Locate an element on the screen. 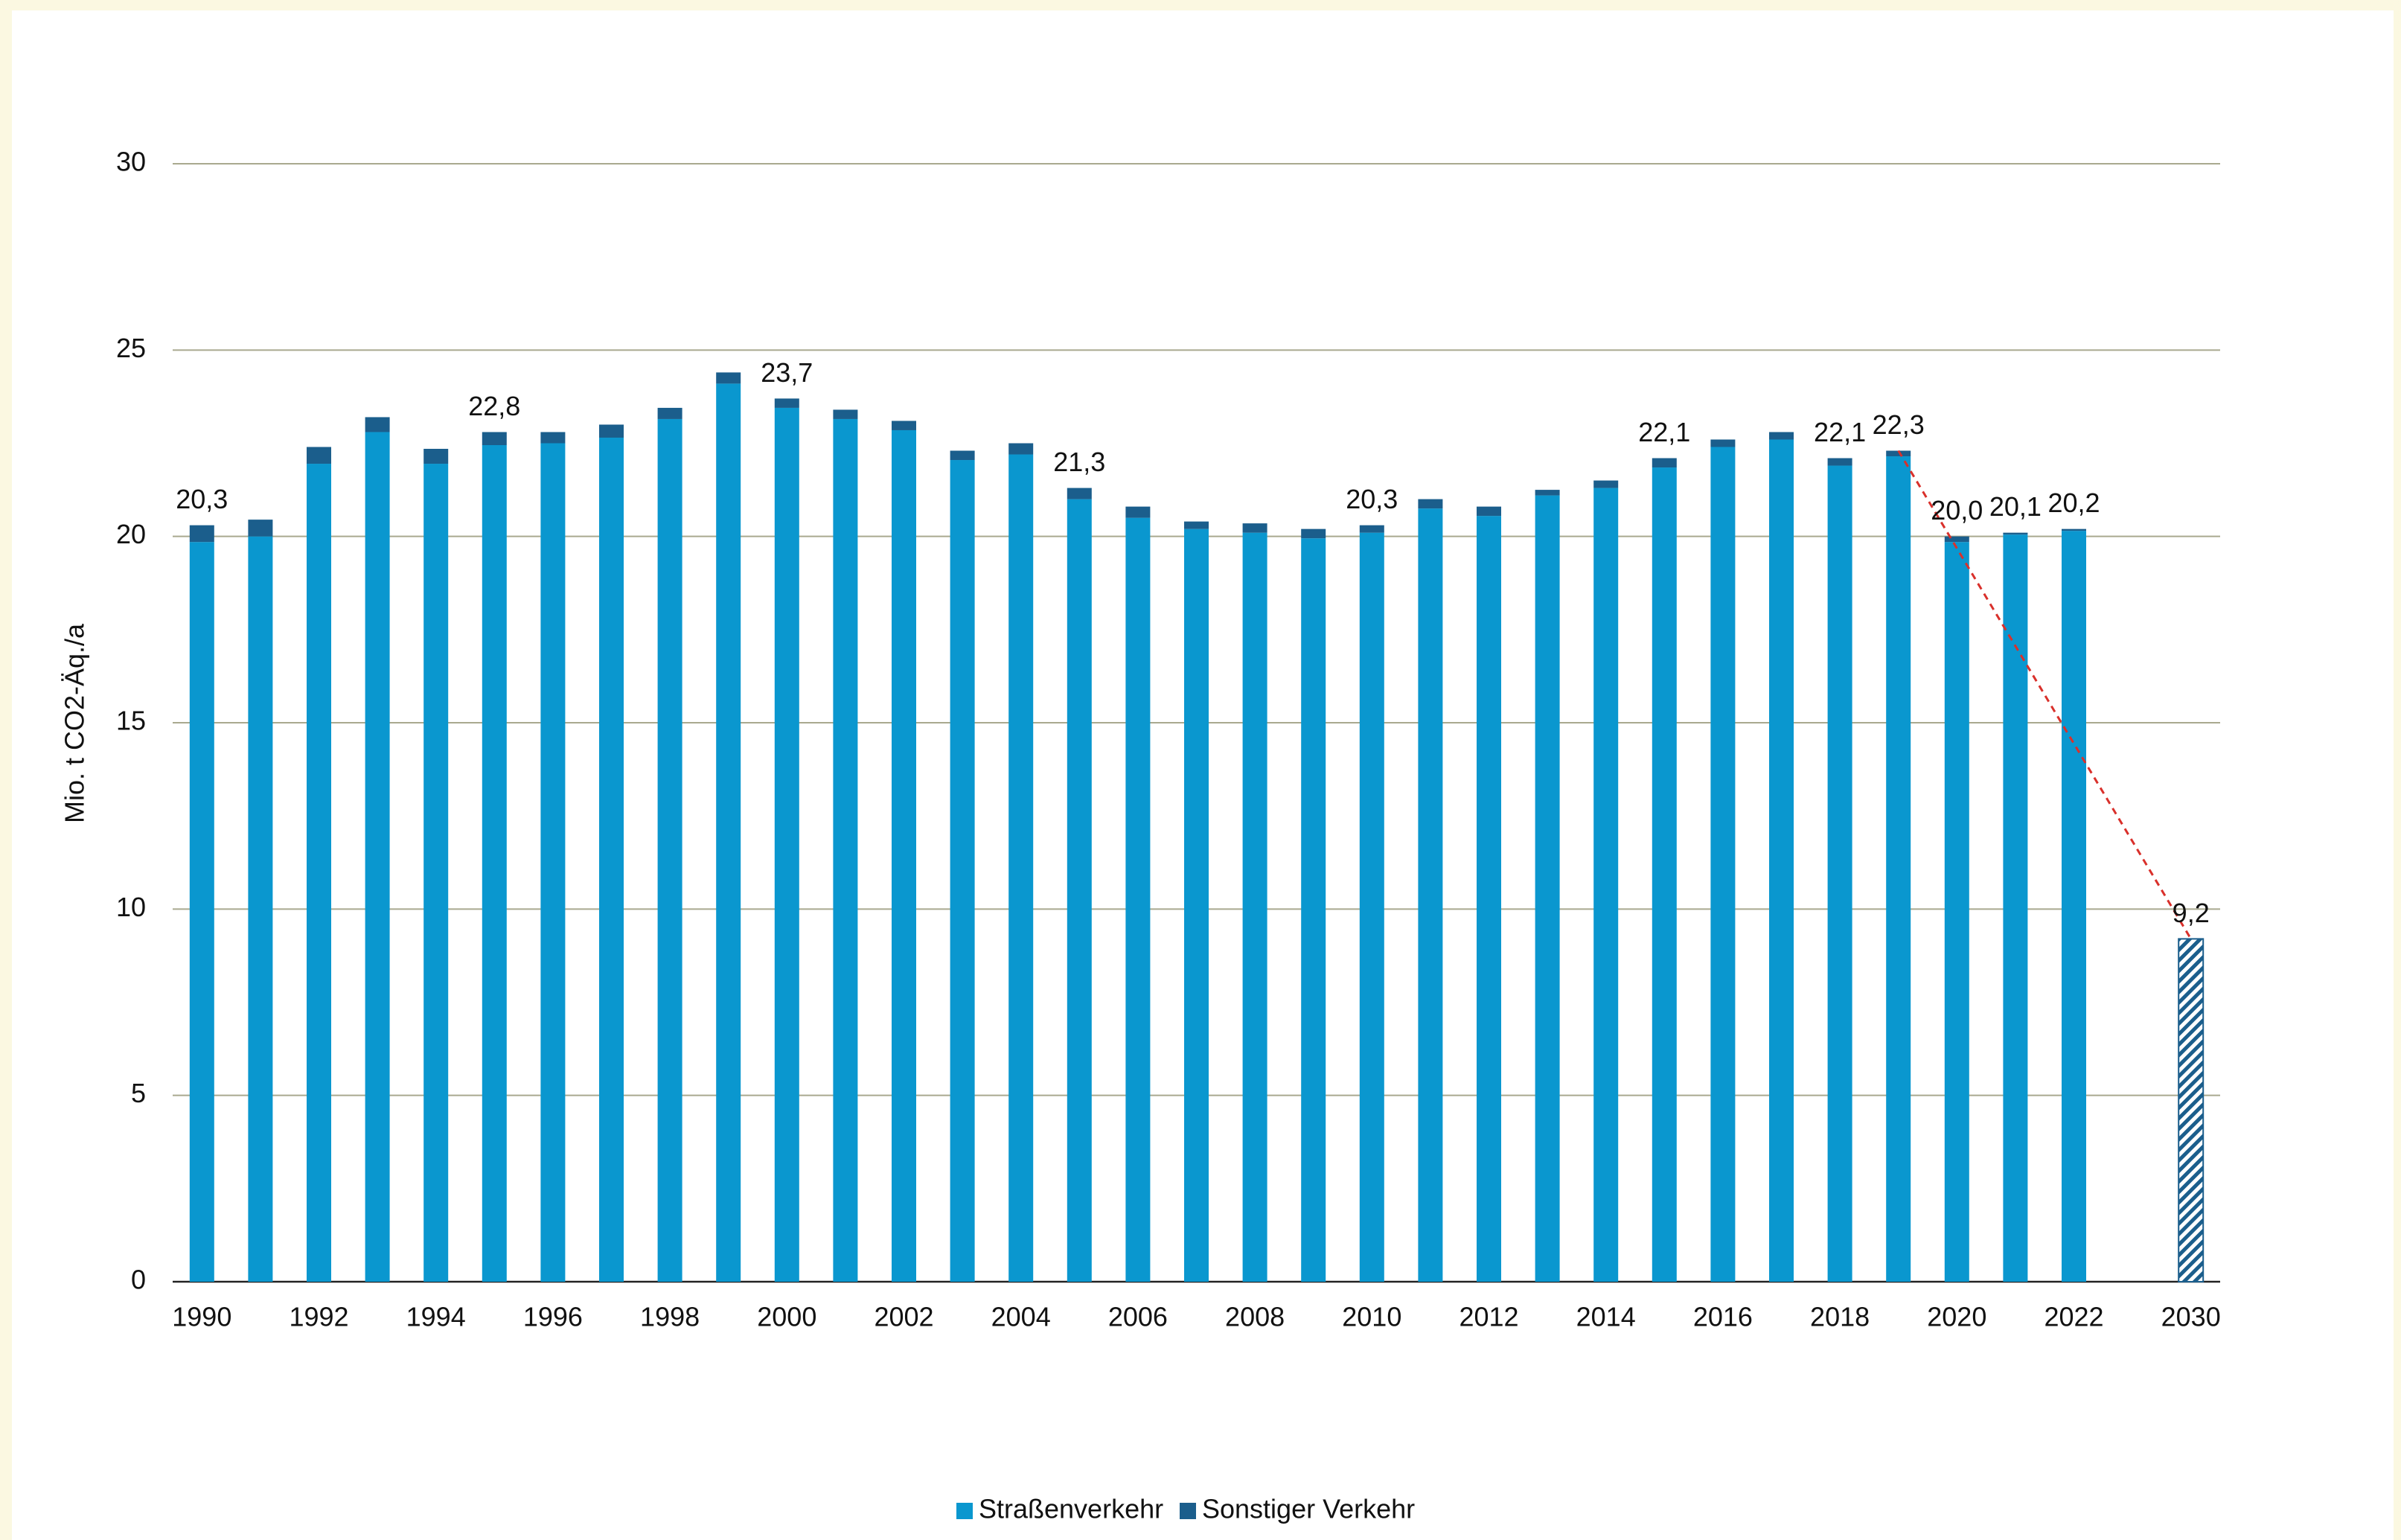  x-tick-label: 2018 is located at coordinates (1840, 1317).